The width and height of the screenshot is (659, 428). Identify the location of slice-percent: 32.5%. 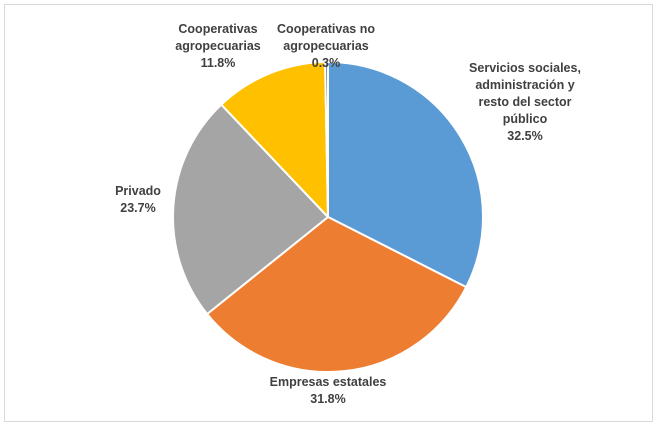
(524, 136).